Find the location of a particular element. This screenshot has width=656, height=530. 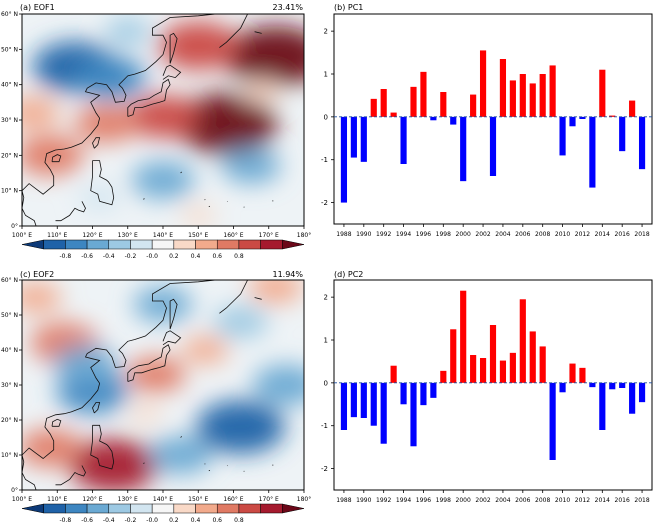

colorbar-tick-label: -0.4 is located at coordinates (109, 520).